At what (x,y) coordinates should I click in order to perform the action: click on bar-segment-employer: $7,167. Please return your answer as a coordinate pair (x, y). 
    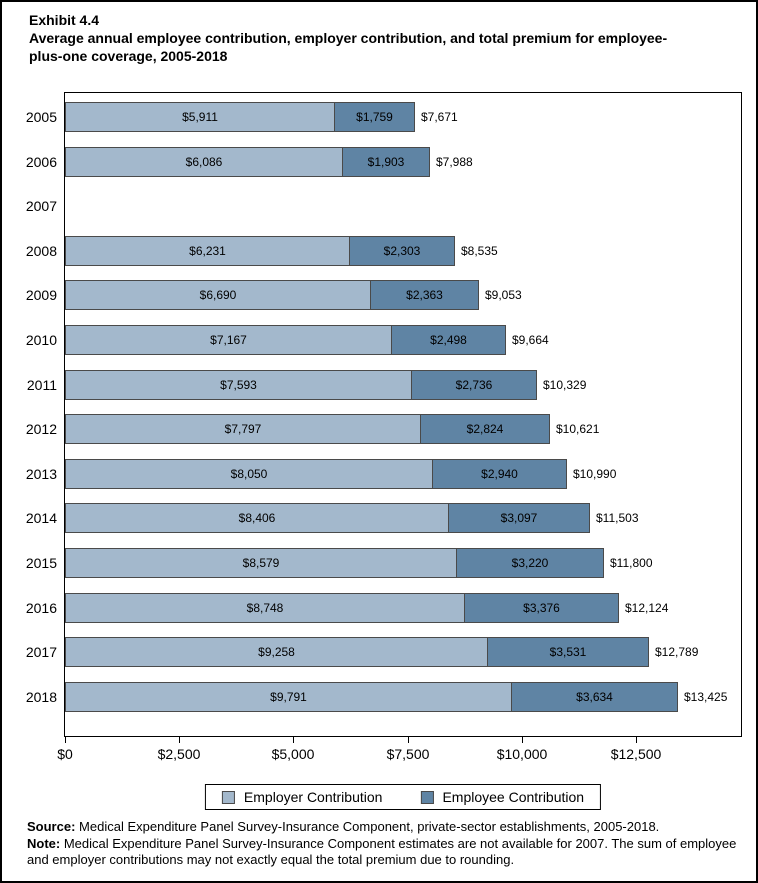
    Looking at the image, I should click on (228, 340).